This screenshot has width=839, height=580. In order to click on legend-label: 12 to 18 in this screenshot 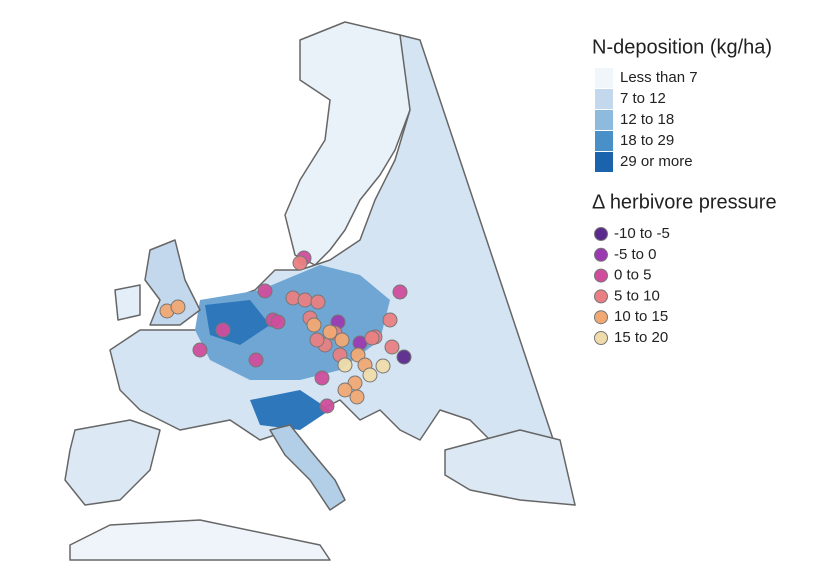, I will do `click(647, 119)`.